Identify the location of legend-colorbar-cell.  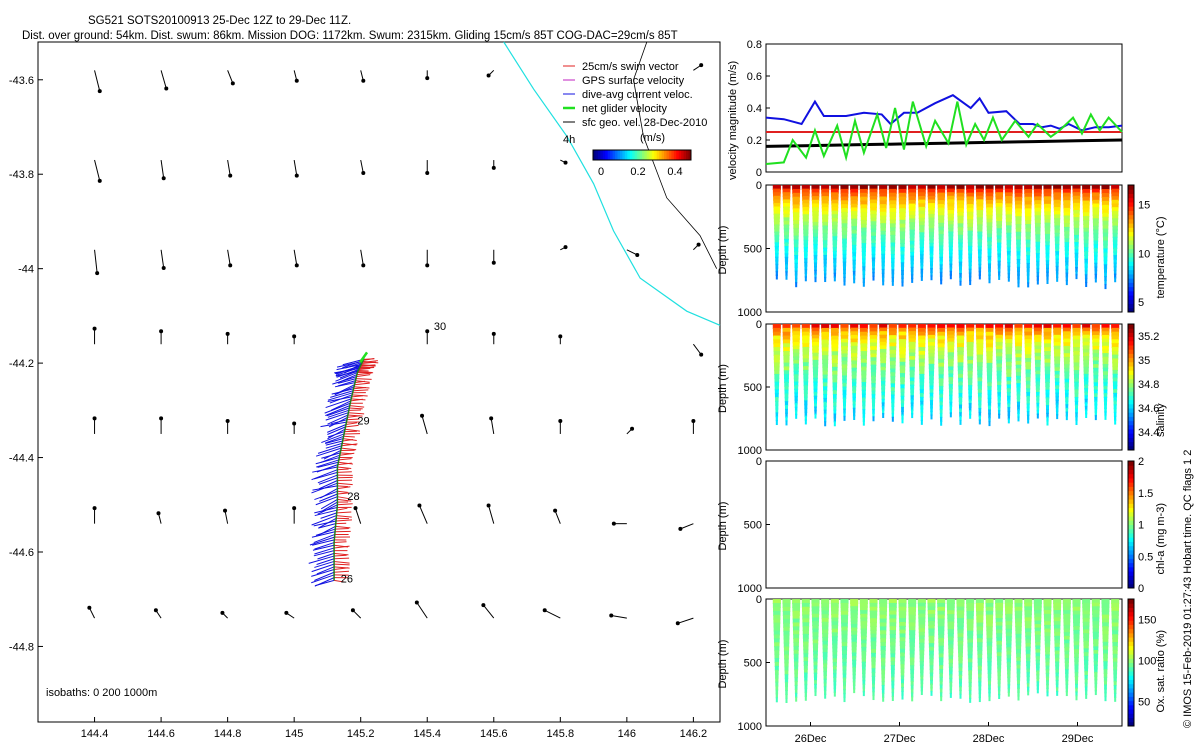
(641, 155).